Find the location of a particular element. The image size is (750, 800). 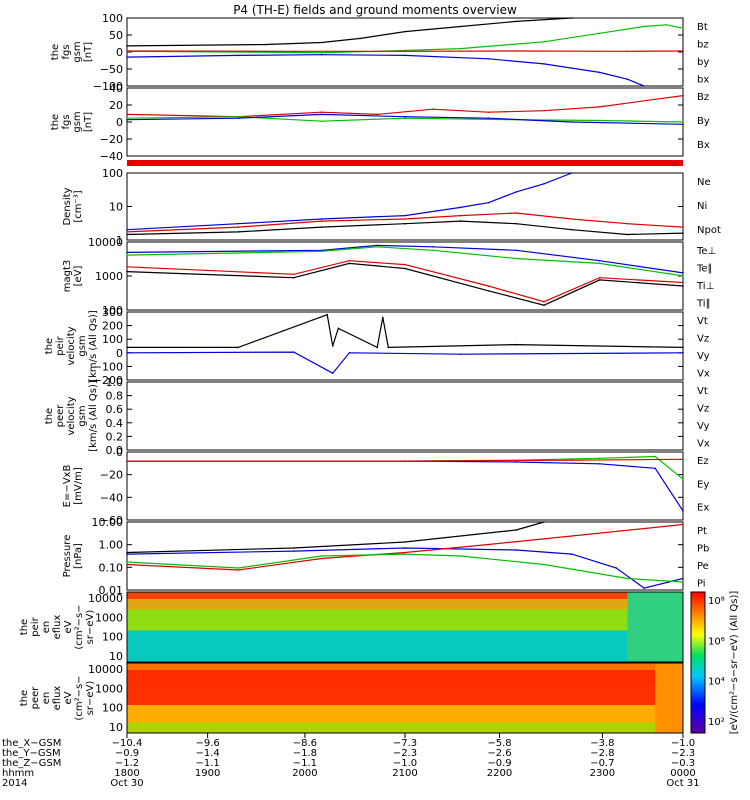

panel-6-point is located at coordinates (683, 459).